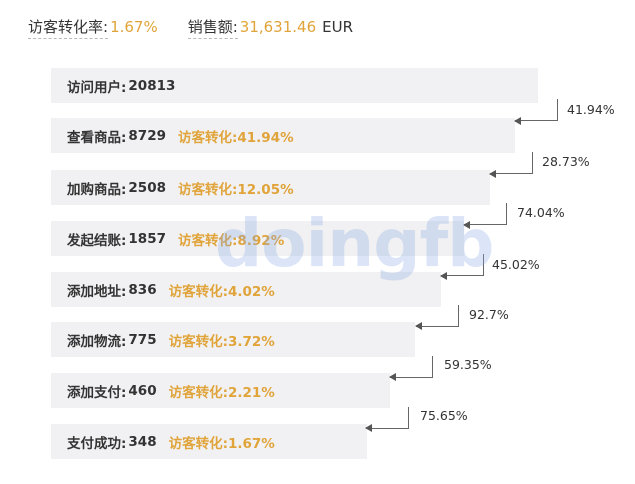  What do you see at coordinates (489, 314) in the screenshot?
I see `step-rate: 92.7%` at bounding box center [489, 314].